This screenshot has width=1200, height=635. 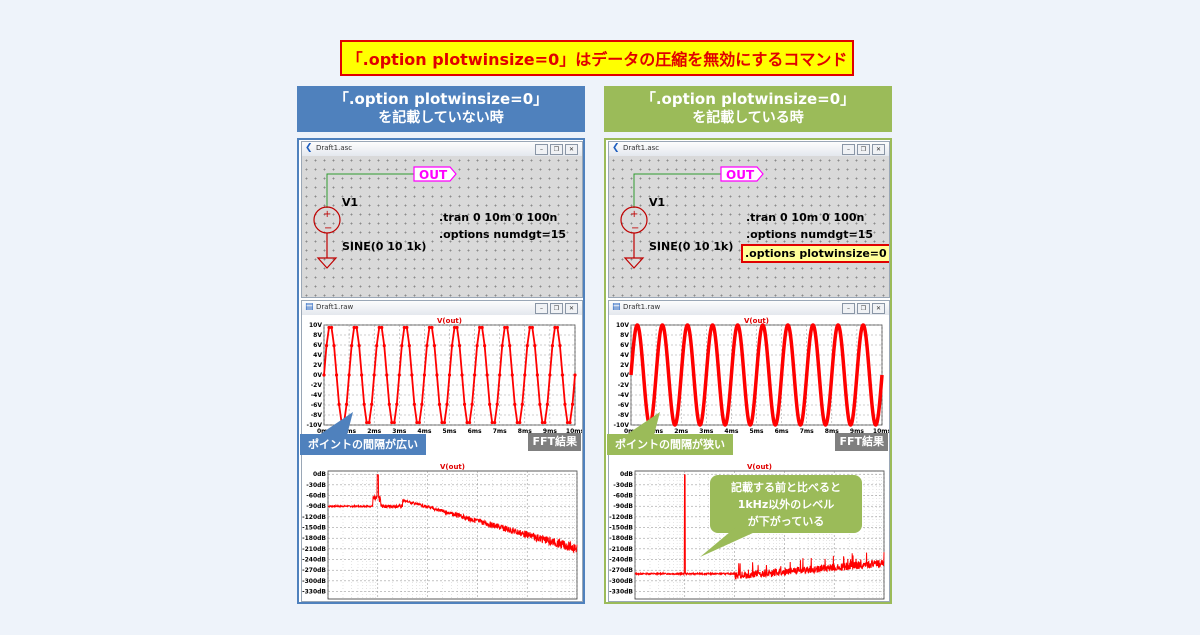 I want to click on tran-directive: .tran 0 10m 0 100n, so click(x=498, y=217).